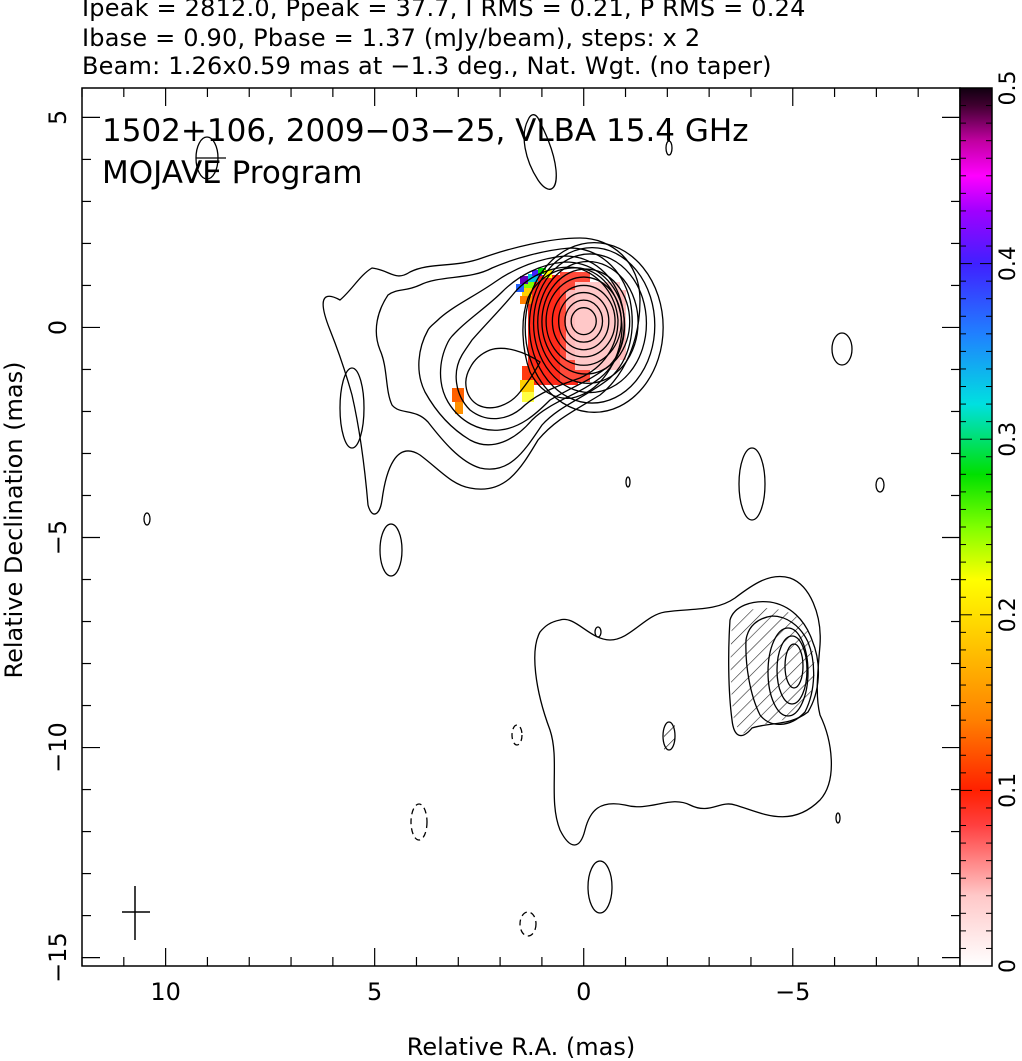  What do you see at coordinates (136, 913) in the screenshot?
I see `cross-marker` at bounding box center [136, 913].